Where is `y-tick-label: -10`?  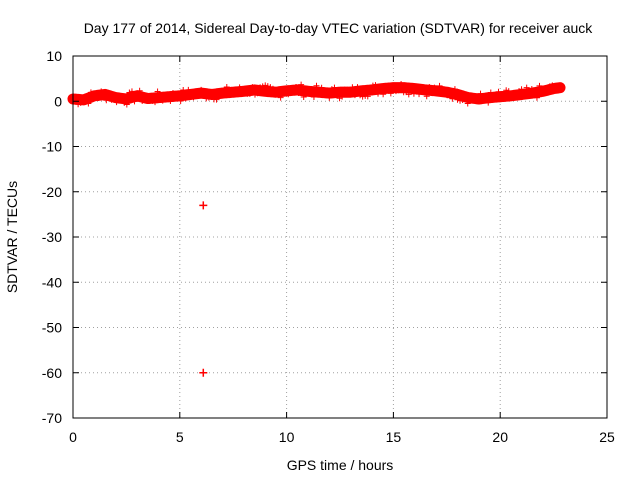
y-tick-label: -10 is located at coordinates (52, 147).